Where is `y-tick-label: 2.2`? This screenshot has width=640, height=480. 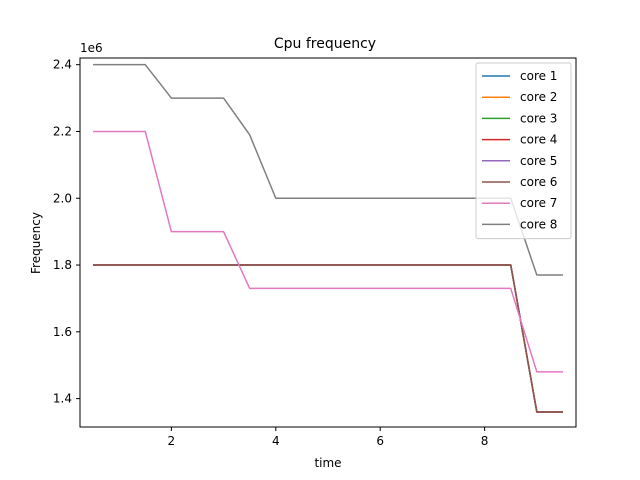 y-tick-label: 2.2 is located at coordinates (62, 131).